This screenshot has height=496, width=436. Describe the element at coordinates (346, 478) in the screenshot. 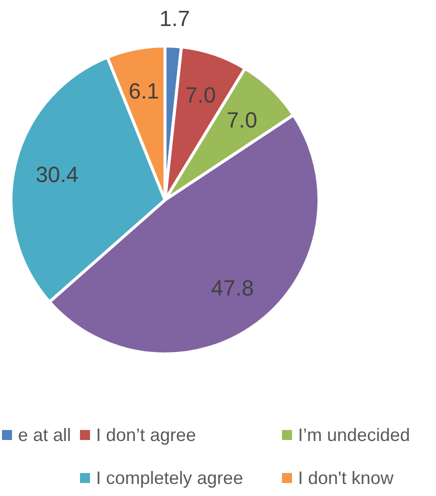

I see `legend-label: I don't know` at that location.